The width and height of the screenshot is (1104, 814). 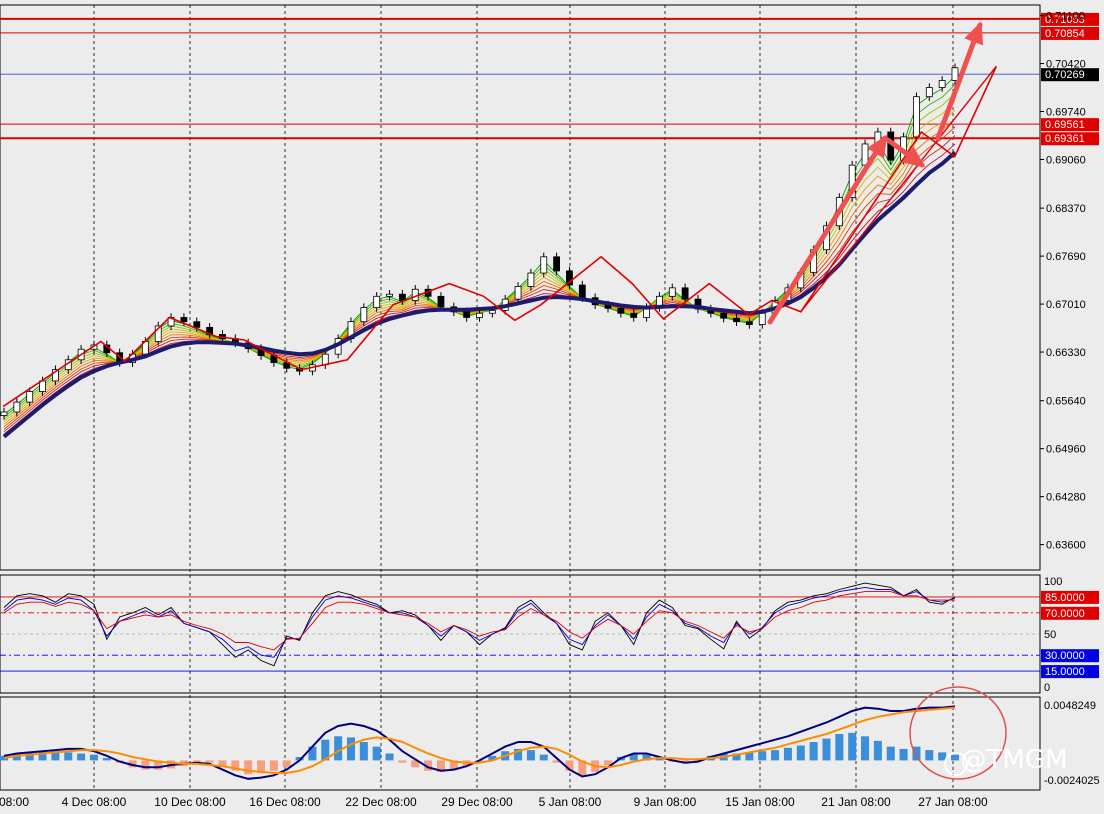 I want to click on x-tick-label: 16 Dec 08:00, so click(x=285, y=802).